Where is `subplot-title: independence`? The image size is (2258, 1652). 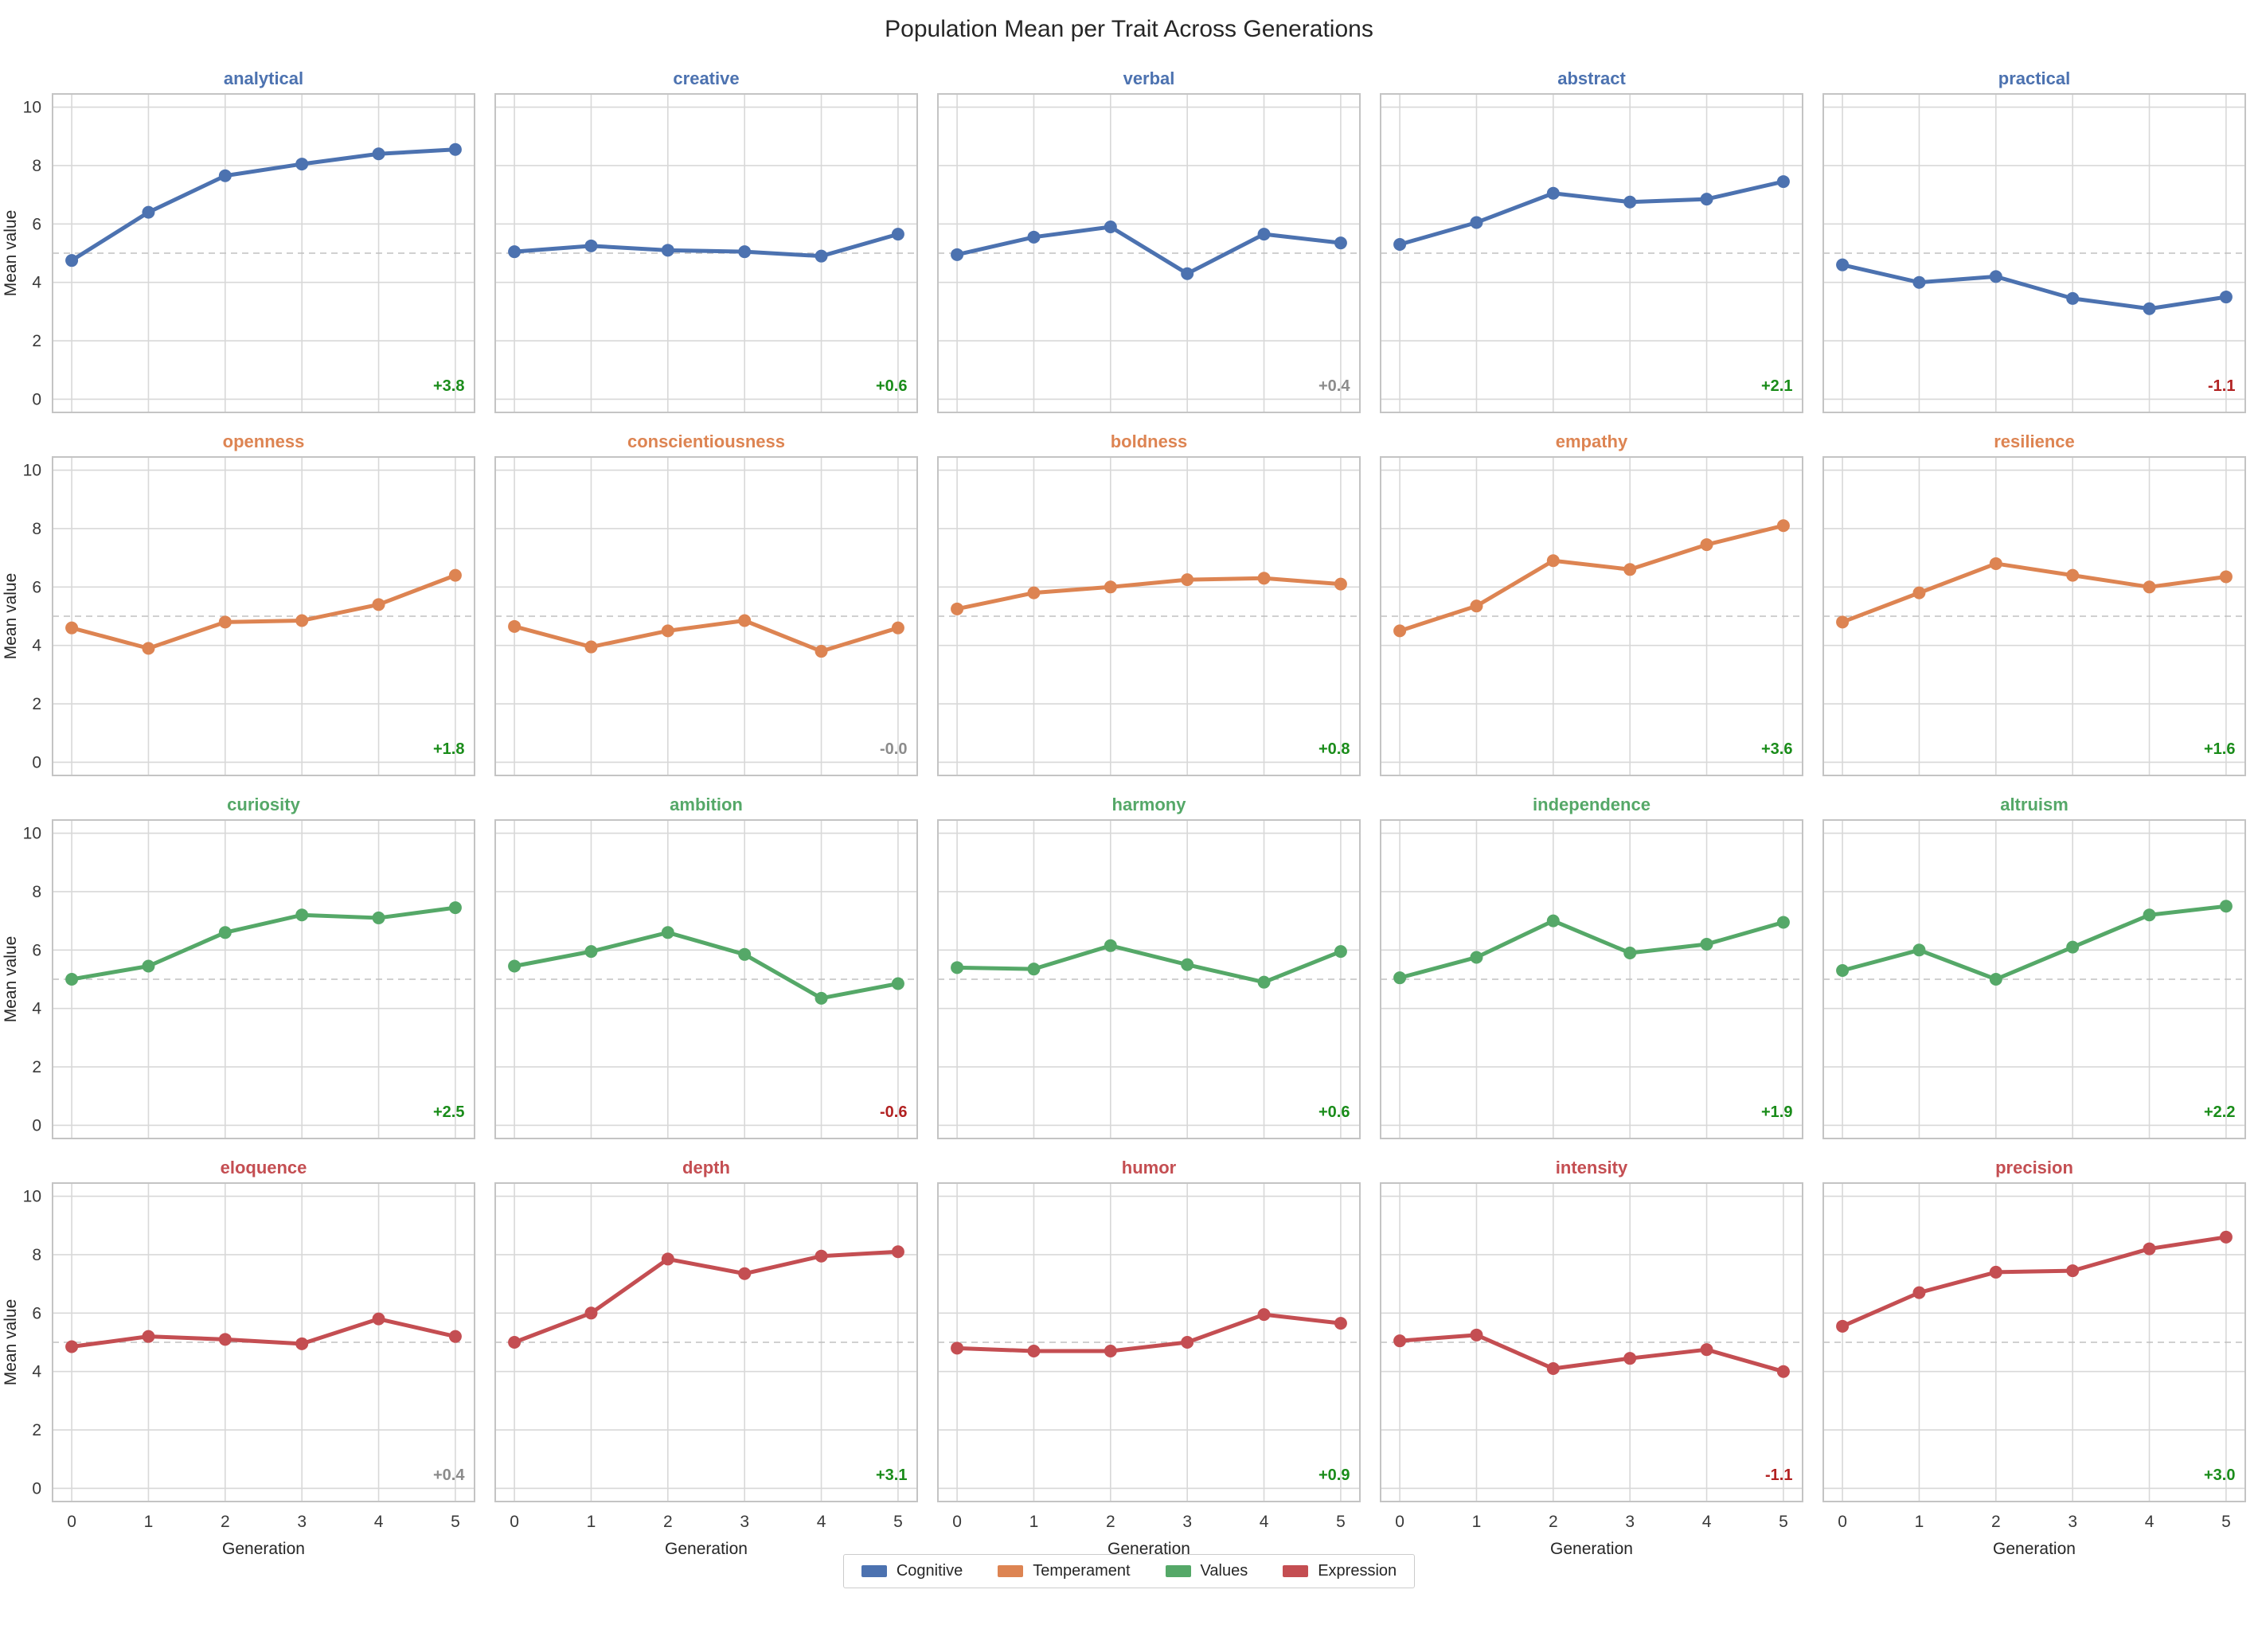 subplot-title: independence is located at coordinates (1592, 804).